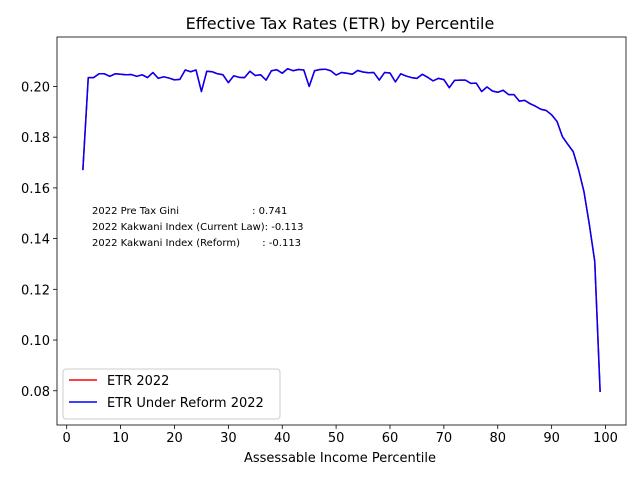 This screenshot has height=480, width=640. I want to click on y-tick-label: 0.20, so click(35, 87).